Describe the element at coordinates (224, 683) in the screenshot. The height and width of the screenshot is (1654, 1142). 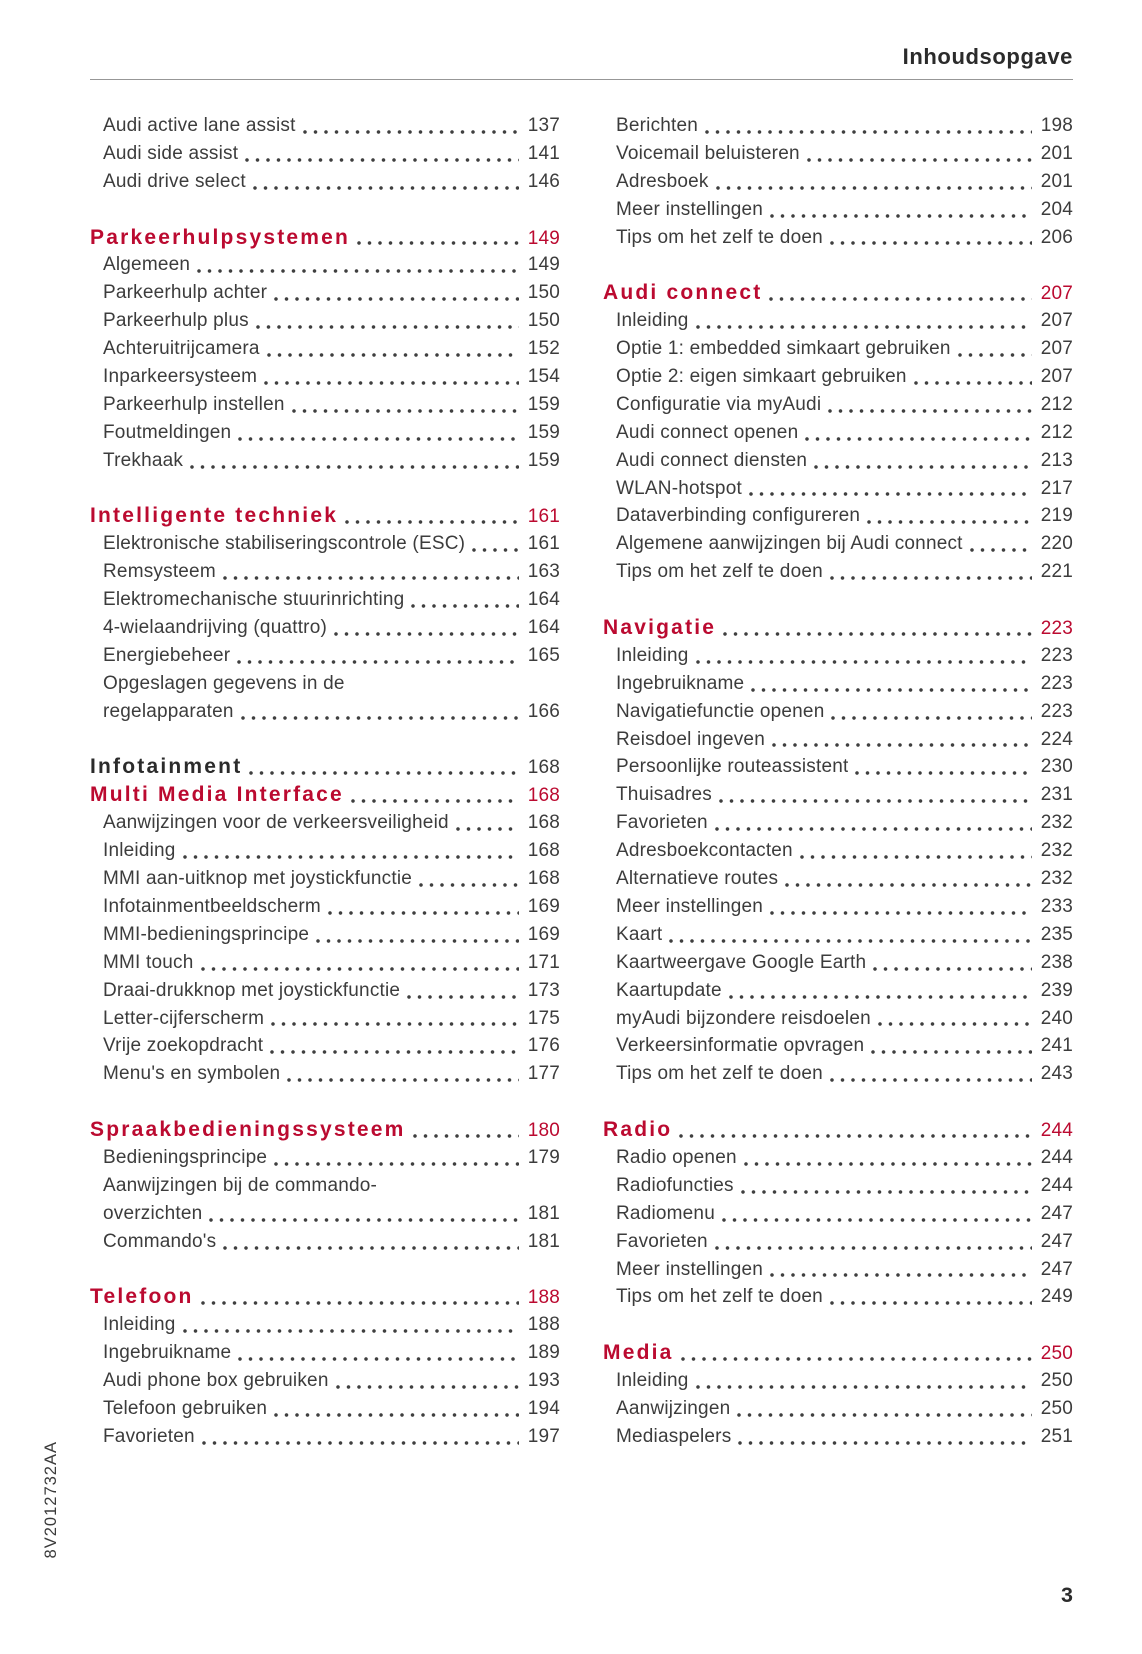
I see `entry-label: Opgeslagen gegevens in de` at that location.